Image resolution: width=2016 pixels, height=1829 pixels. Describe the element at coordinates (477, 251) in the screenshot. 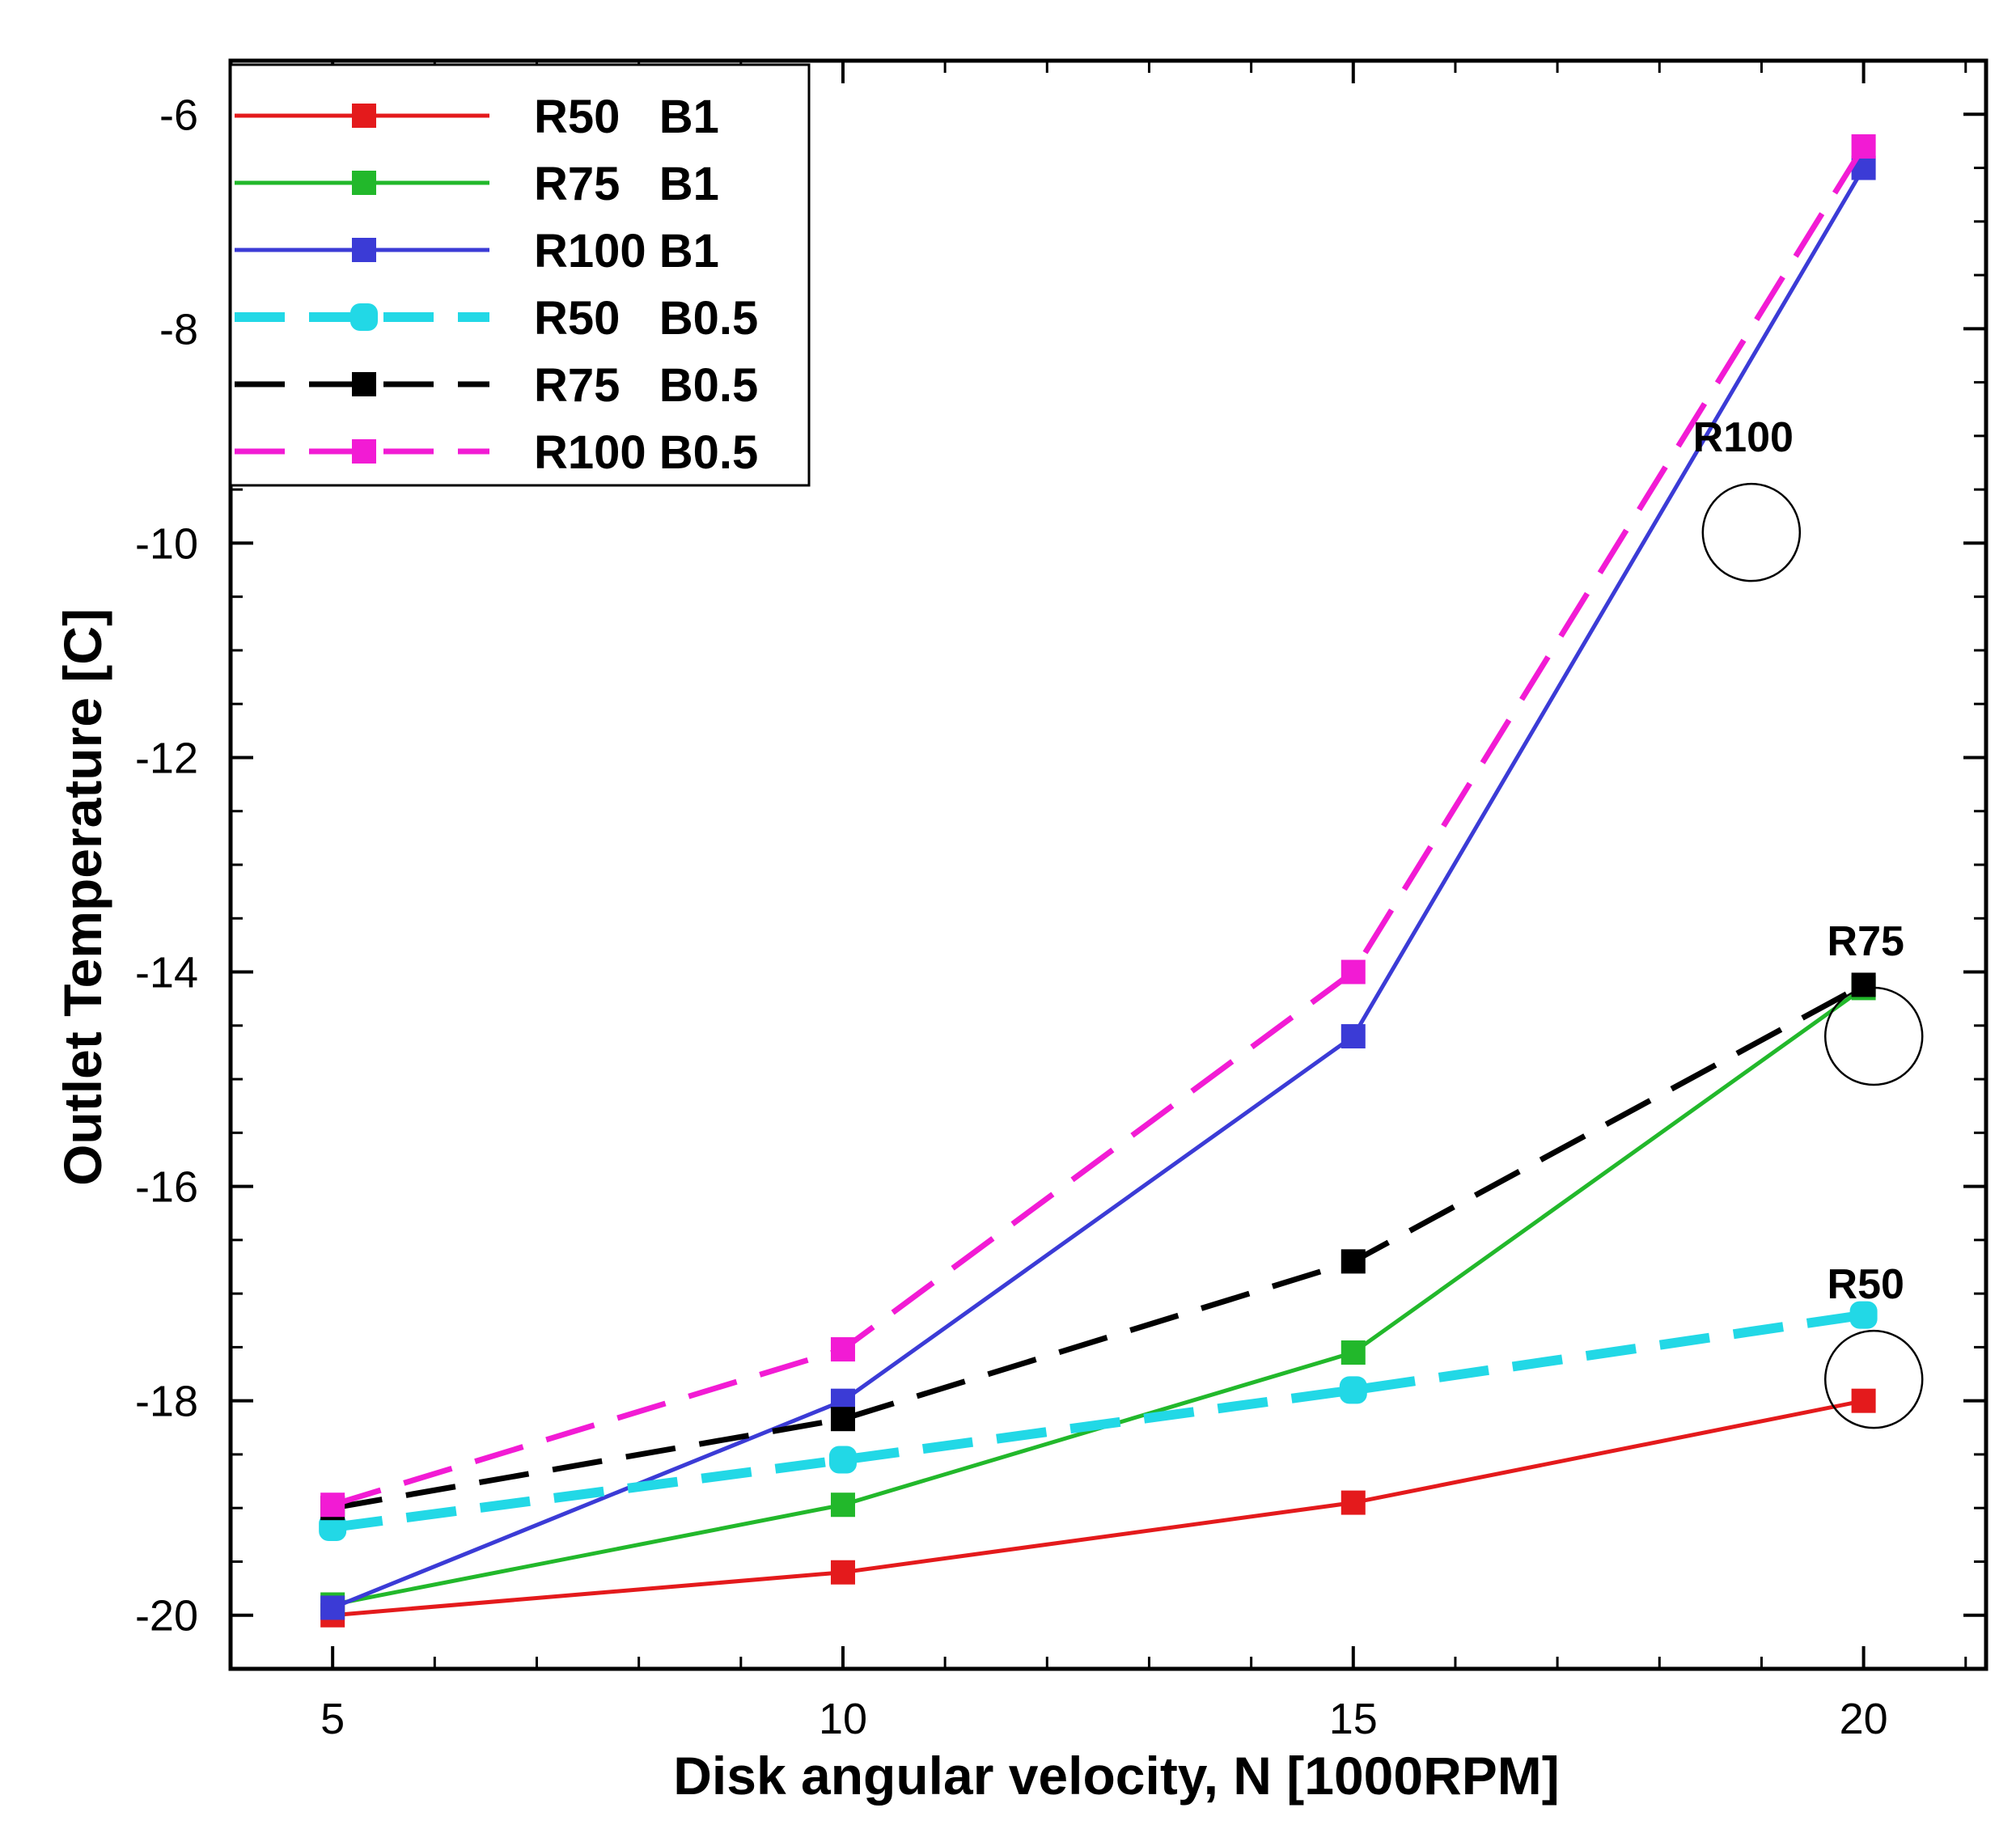

I see `legend-item: R100 B1` at that location.